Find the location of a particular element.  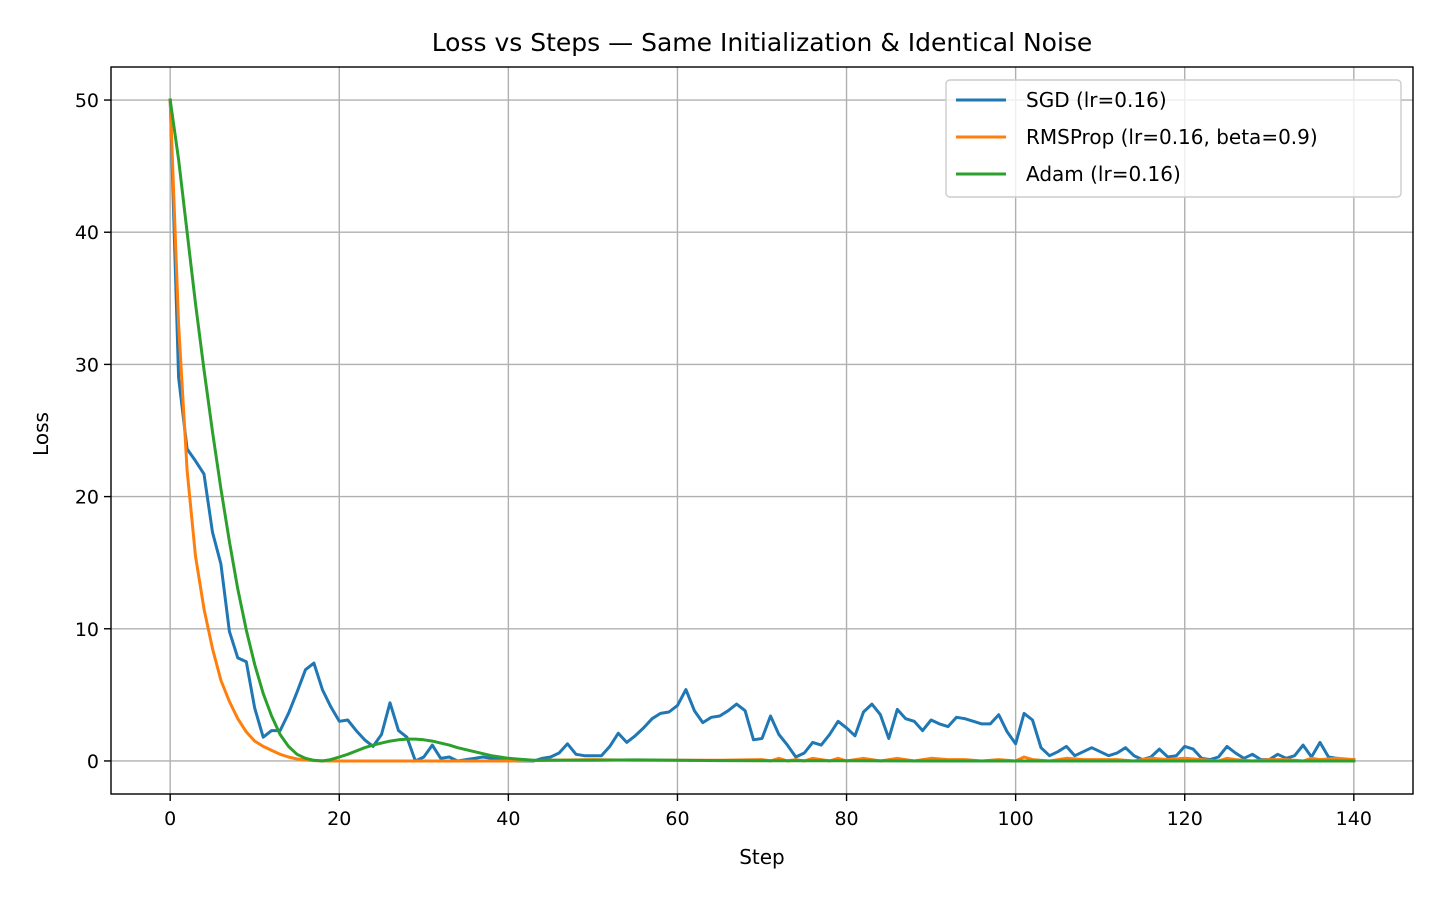

y-tick-label: 0 is located at coordinates (93, 762).